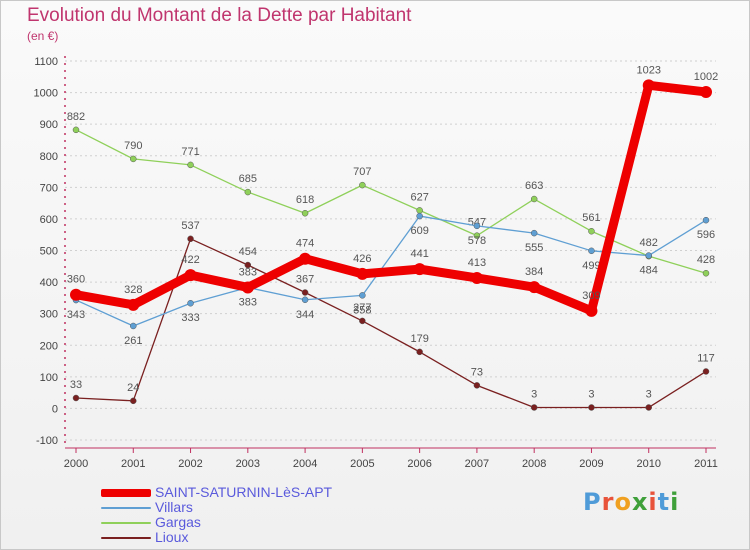 This screenshot has height=550, width=750. What do you see at coordinates (591, 218) in the screenshot?
I see `data-label: 561` at bounding box center [591, 218].